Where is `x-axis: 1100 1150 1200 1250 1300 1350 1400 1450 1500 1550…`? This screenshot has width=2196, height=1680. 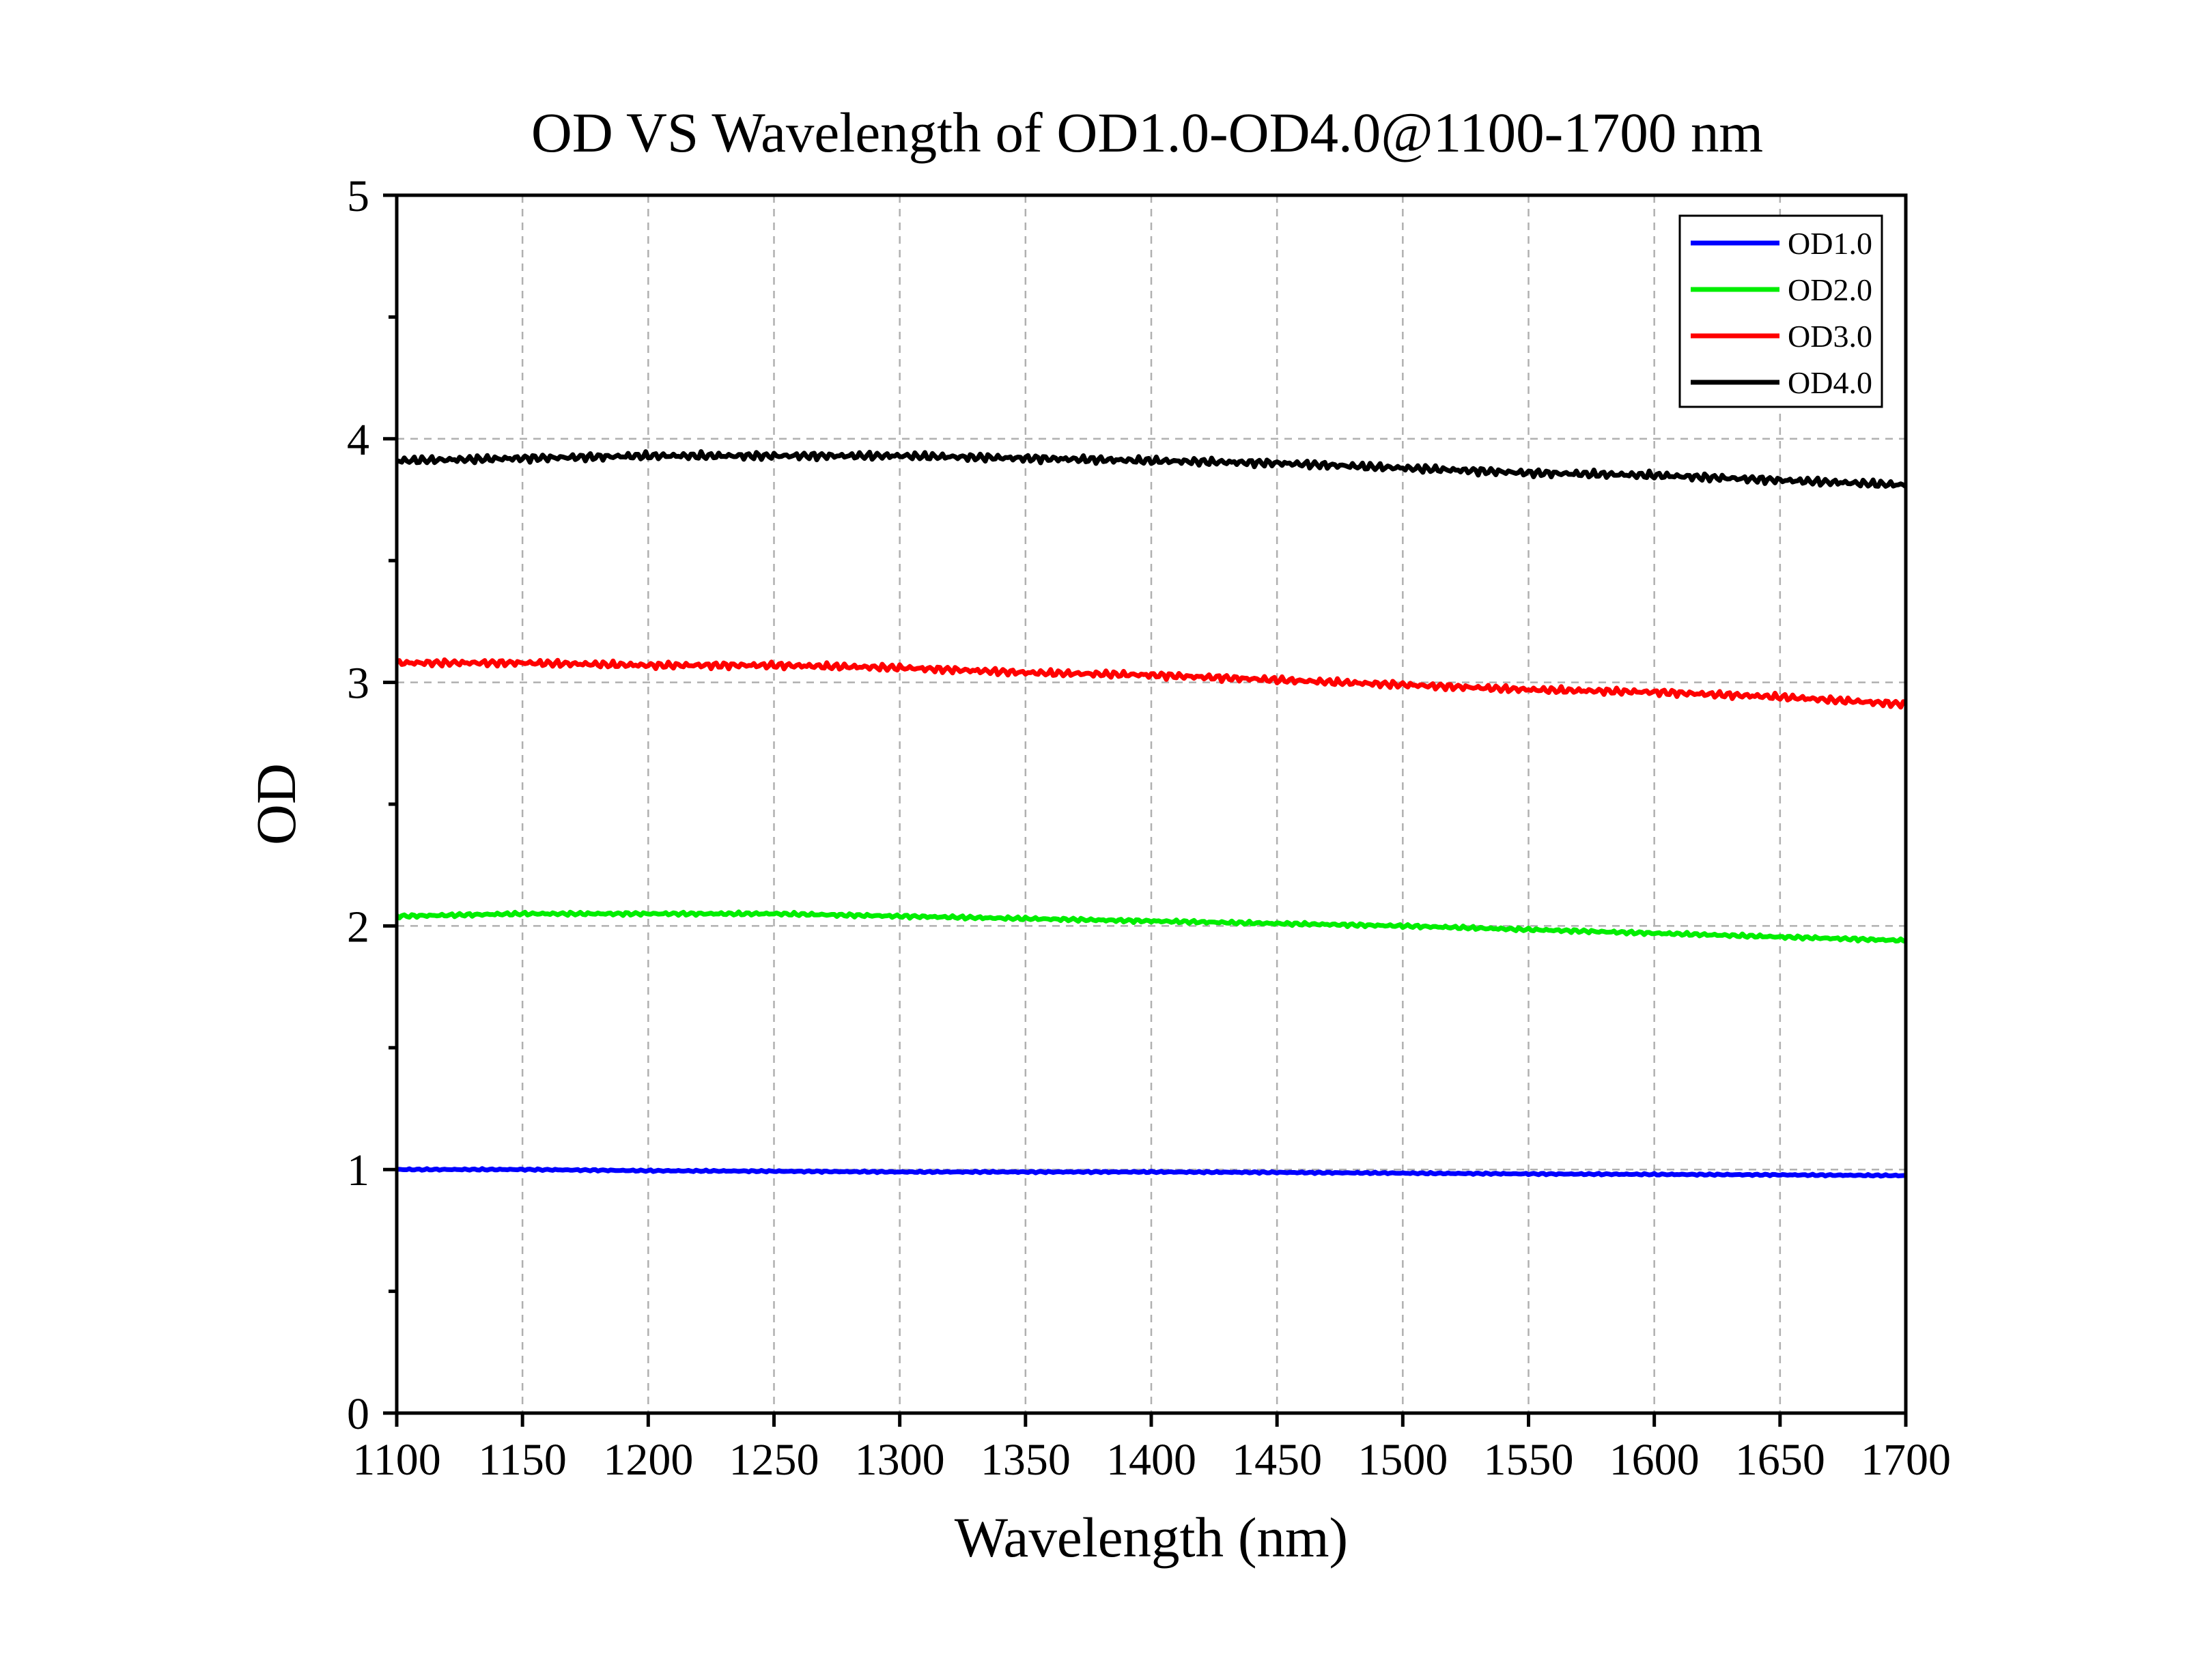 x-axis: 1100 1150 1200 1250 1300 1350 1400 1450 1500 1550… is located at coordinates (1152, 1449).